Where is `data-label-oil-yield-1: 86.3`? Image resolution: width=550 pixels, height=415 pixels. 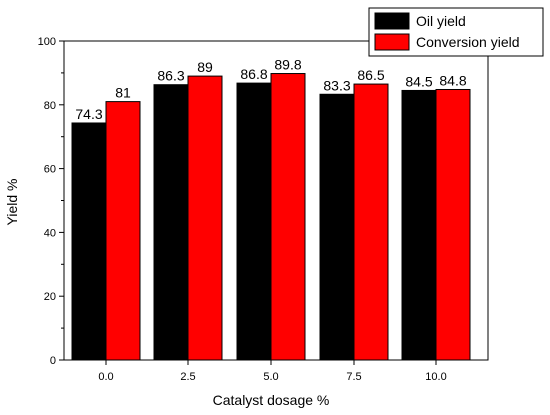 data-label-oil-yield-1: 86.3 is located at coordinates (170, 76).